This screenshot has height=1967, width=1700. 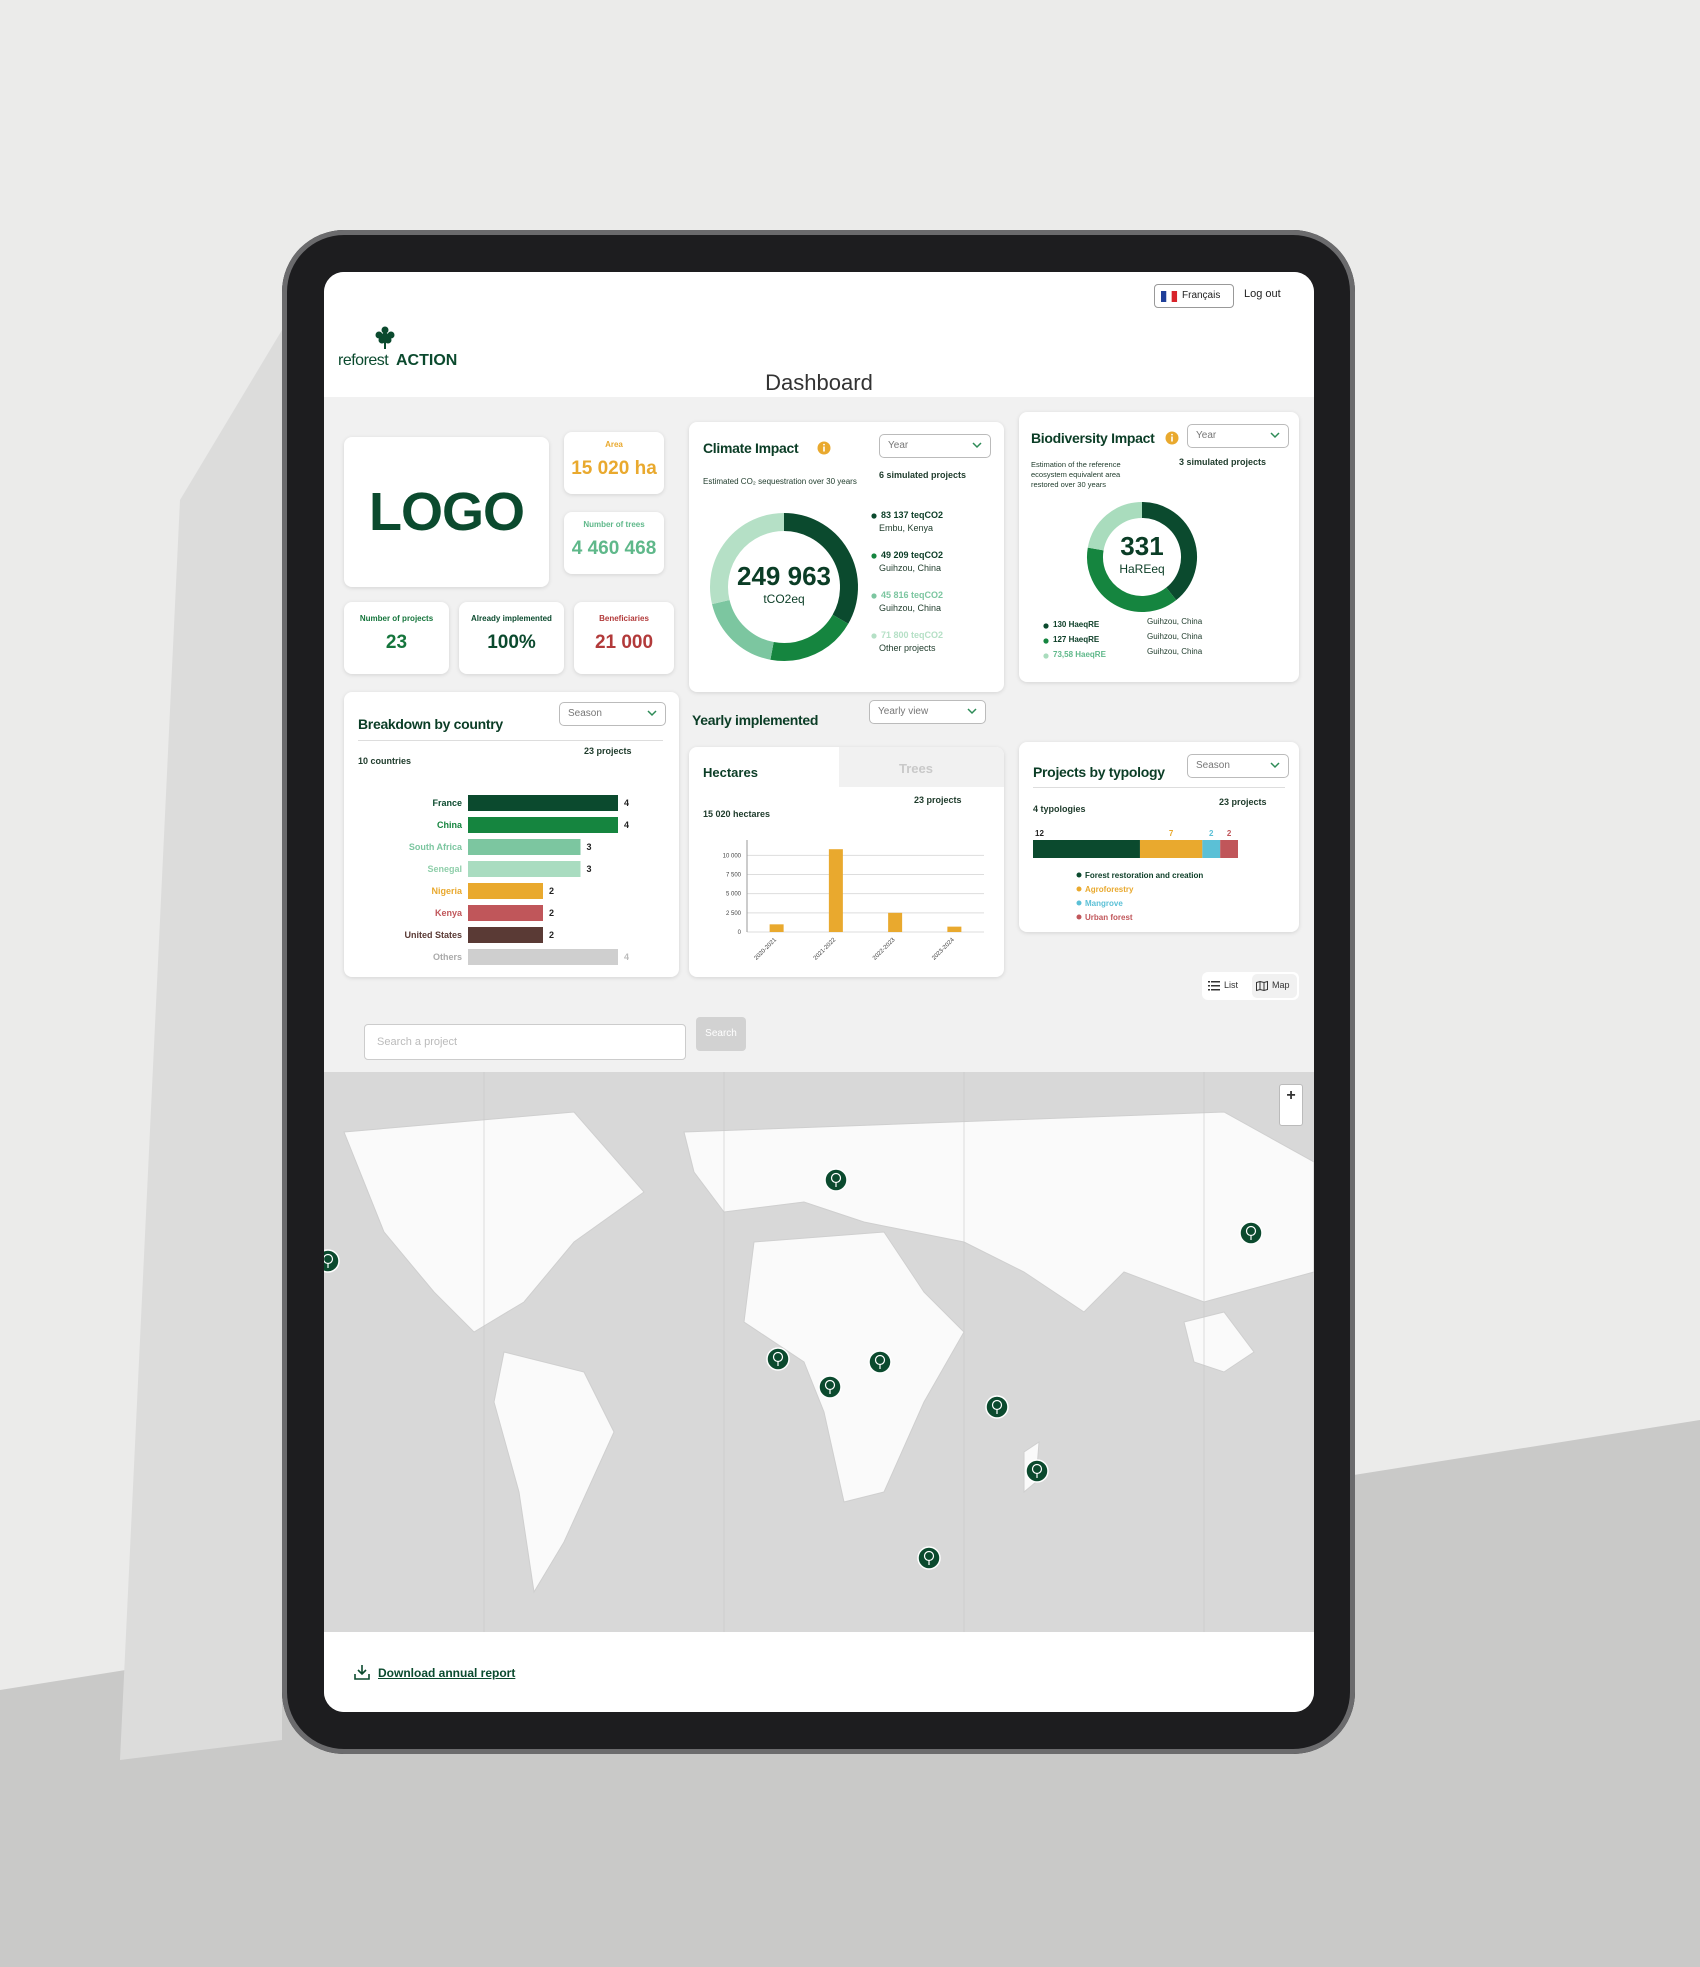 What do you see at coordinates (1093, 438) in the screenshot?
I see `card-title: Biodiversity Impact` at bounding box center [1093, 438].